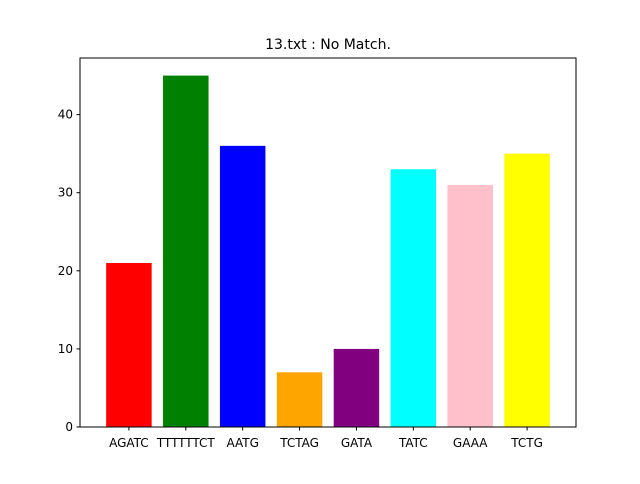 The width and height of the screenshot is (640, 484). I want to click on x-tick-label-tatc: TATC, so click(413, 443).